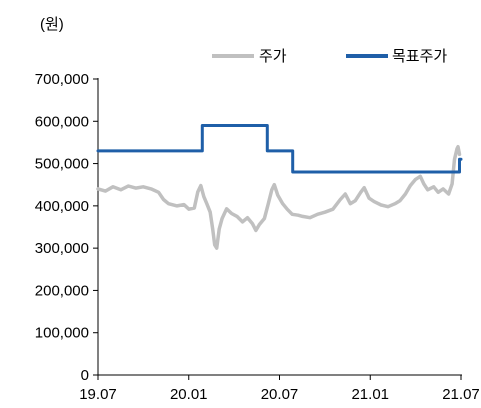 The image size is (481, 408). I want to click on x-tick-label: 21.01, so click(370, 394).